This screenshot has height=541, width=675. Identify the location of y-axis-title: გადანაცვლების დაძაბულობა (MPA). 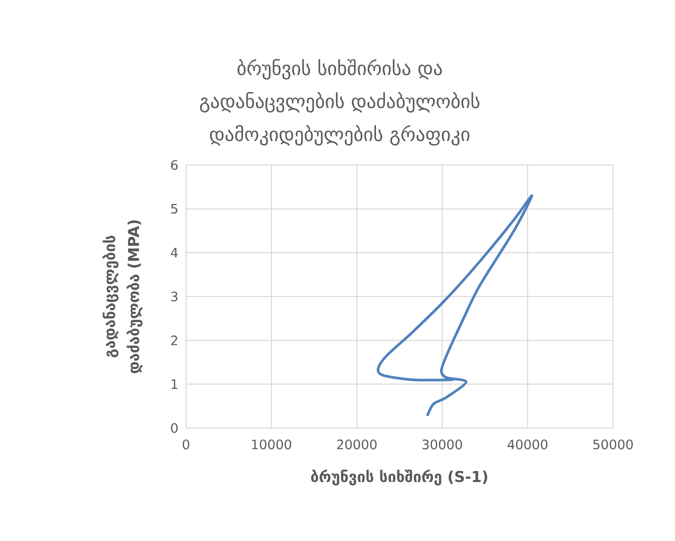
(122, 297).